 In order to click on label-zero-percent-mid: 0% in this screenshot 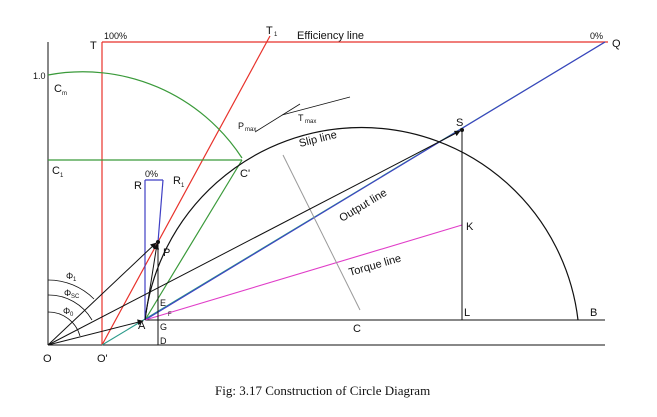, I will do `click(151, 174)`.